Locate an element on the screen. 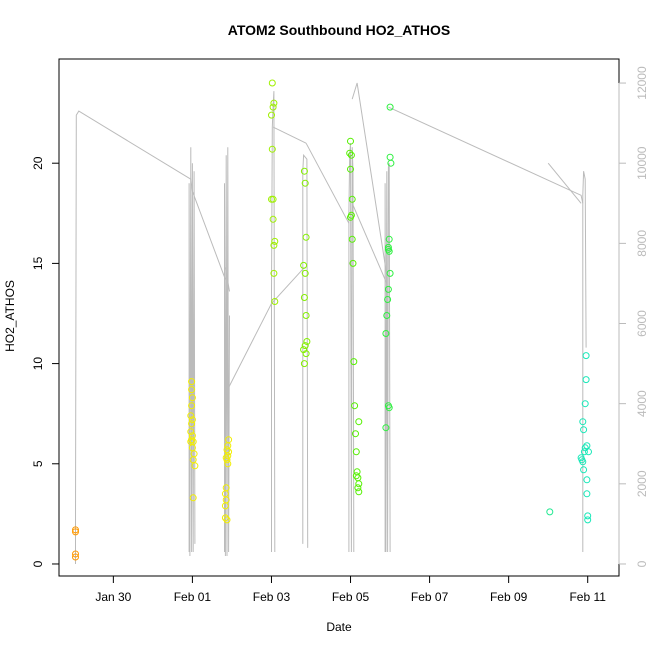  chart-title: ATOM2 Southbound HO2_ATHOS is located at coordinates (339, 30).